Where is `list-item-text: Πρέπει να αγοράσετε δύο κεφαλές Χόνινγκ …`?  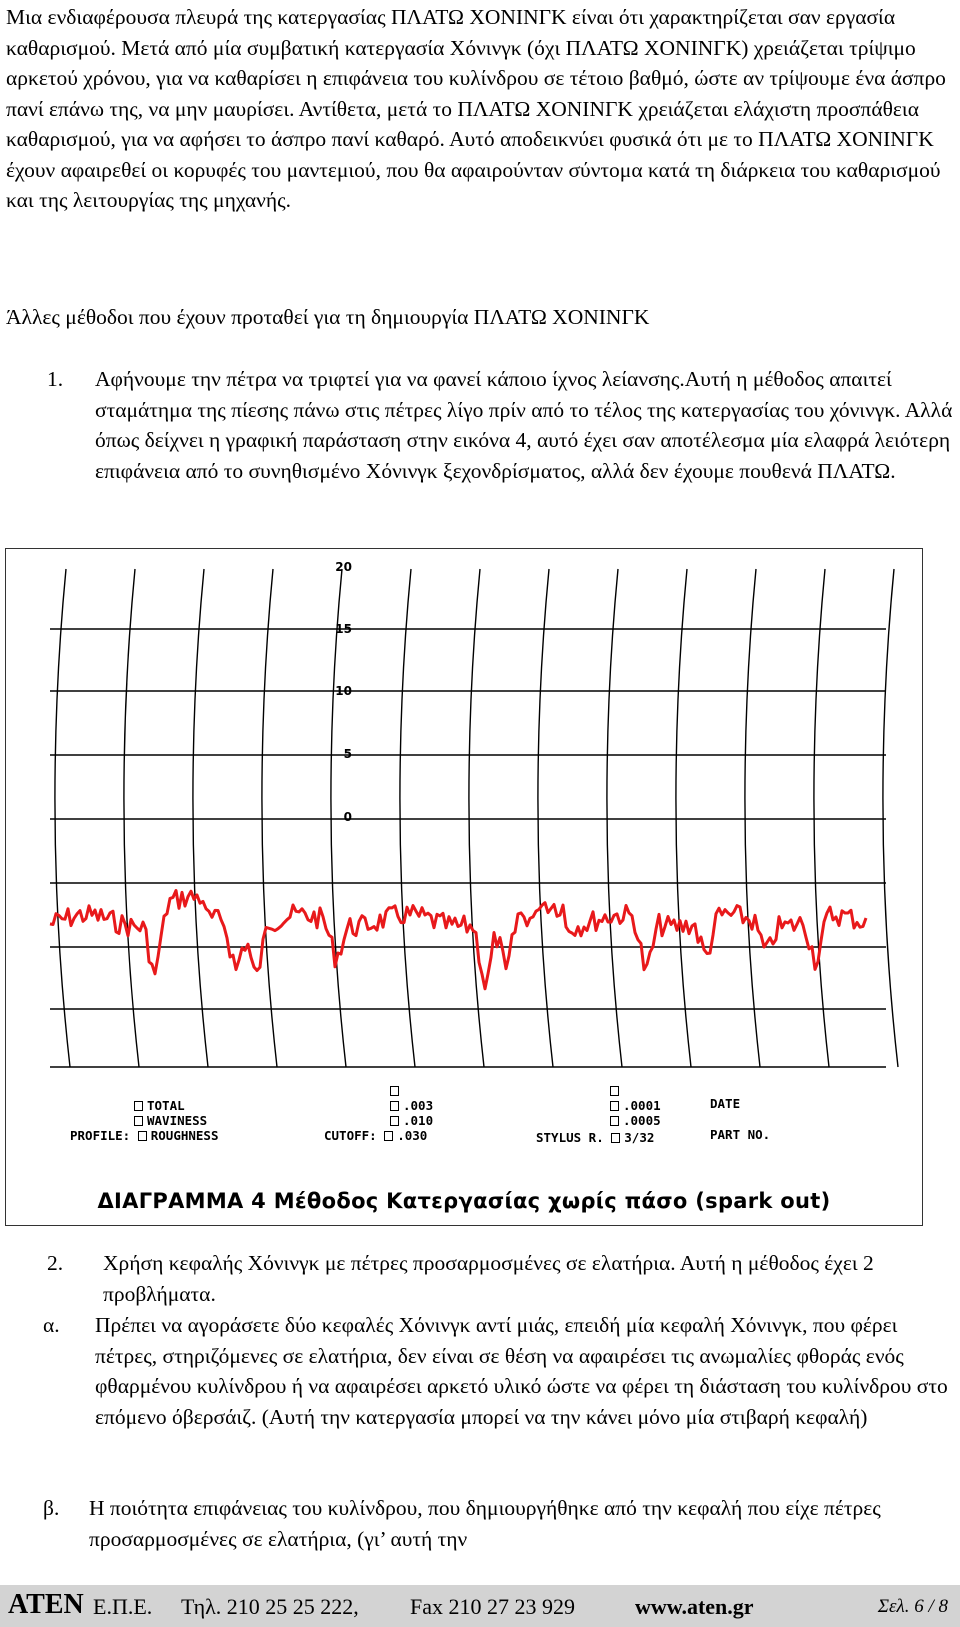
list-item-text: Πρέπει να αγοράσετε δύο κεφαλές Χόνινγκ … is located at coordinates (521, 1371).